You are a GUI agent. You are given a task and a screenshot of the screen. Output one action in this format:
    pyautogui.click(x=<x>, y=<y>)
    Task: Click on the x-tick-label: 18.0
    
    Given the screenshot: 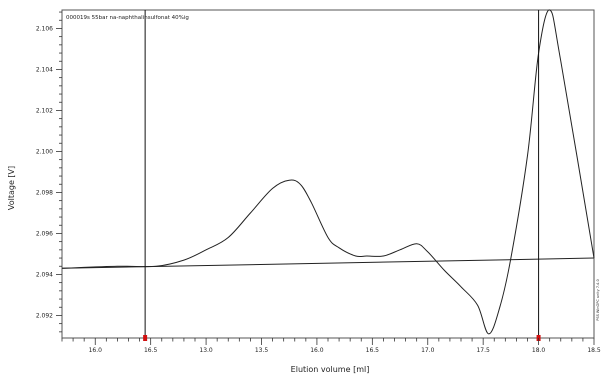 What is the action you would take?
    pyautogui.click(x=539, y=350)
    